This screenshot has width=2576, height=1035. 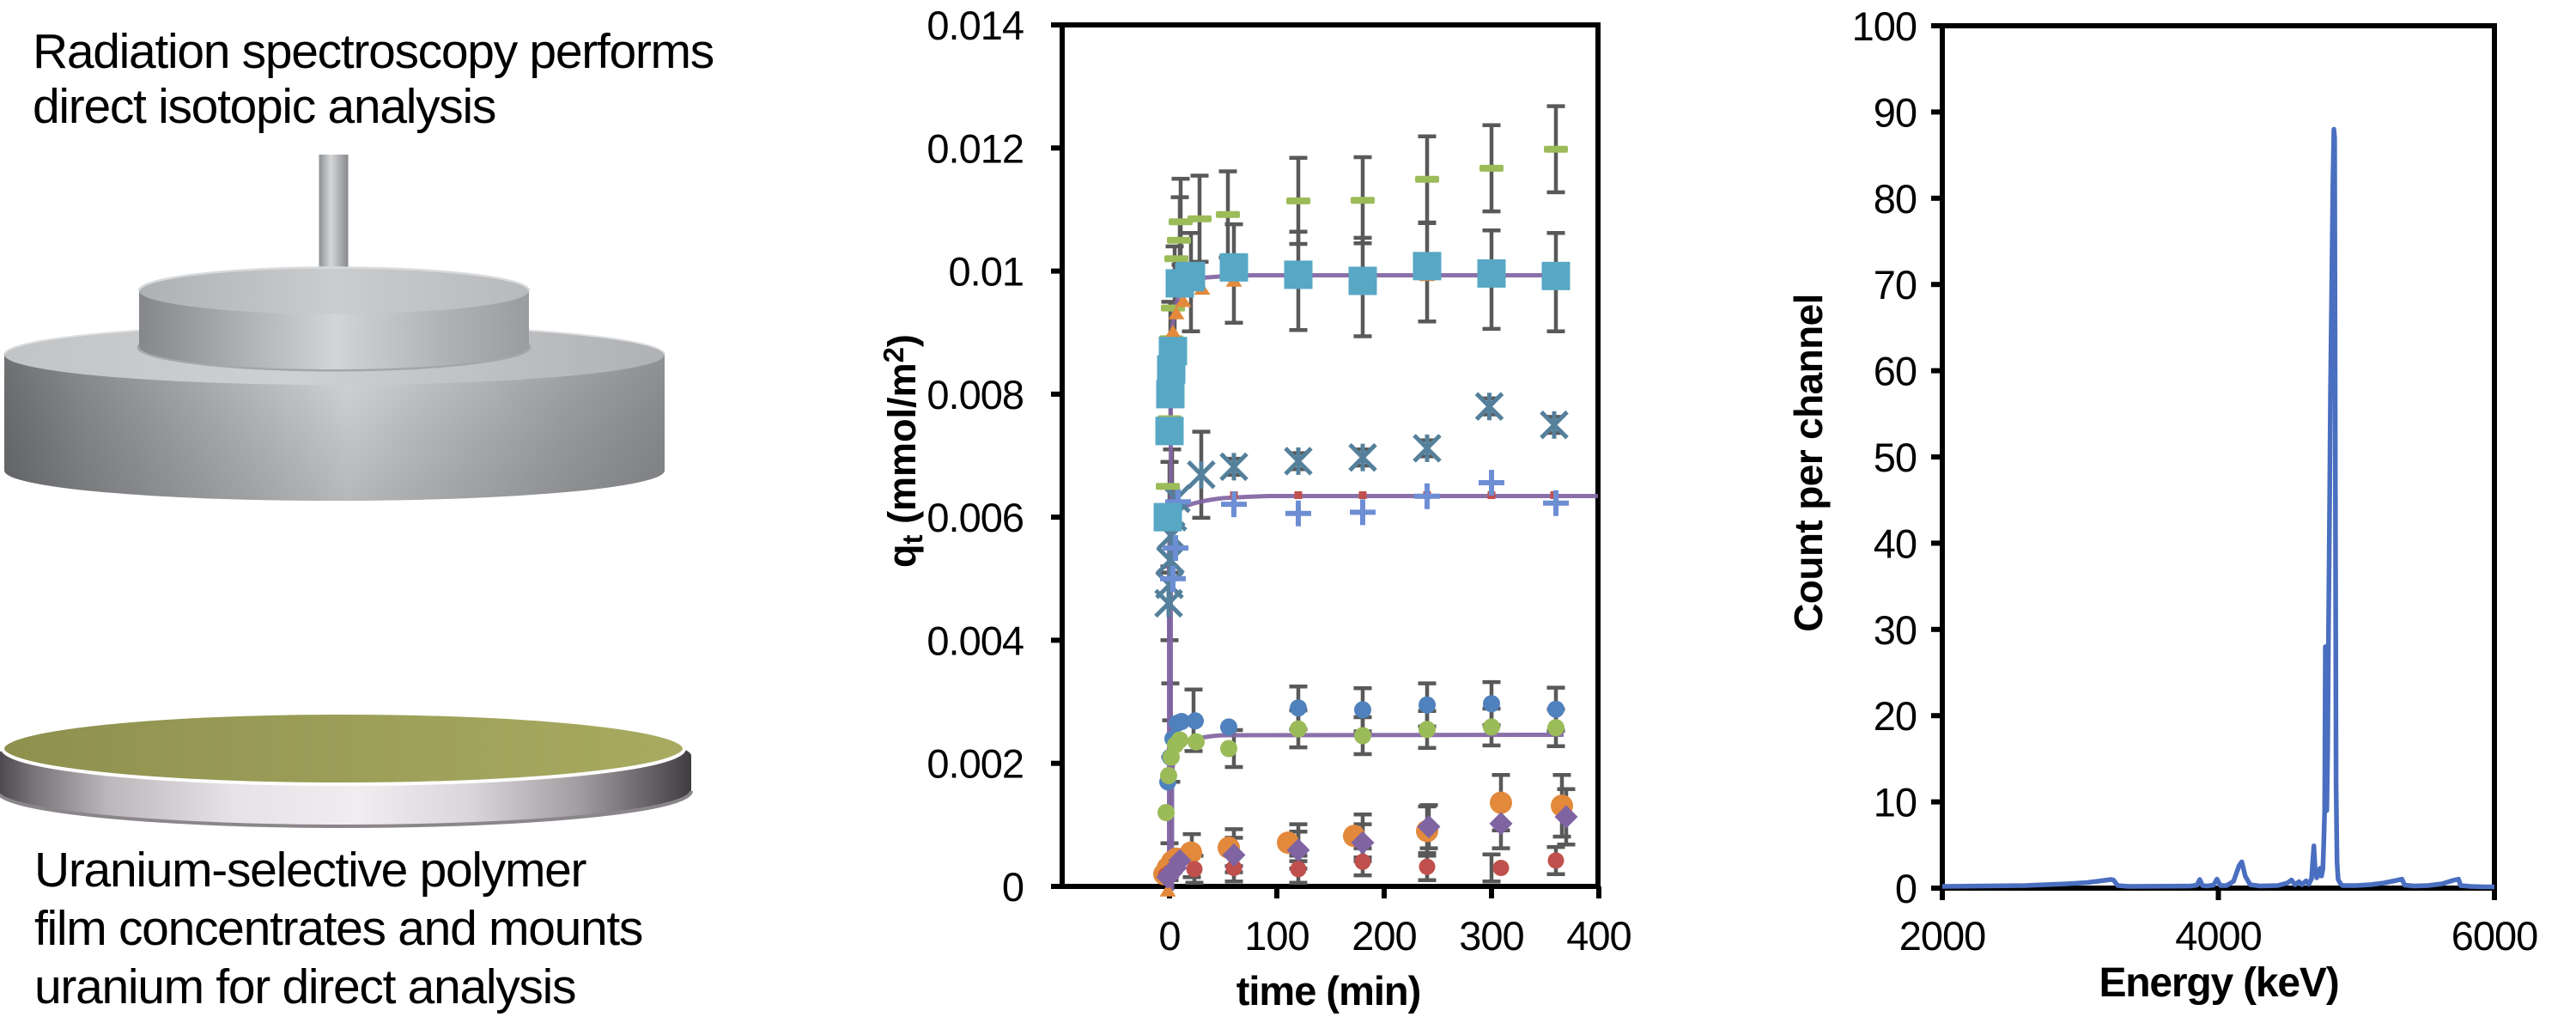 I want to click on svg-text: 0.012, so click(x=976, y=148).